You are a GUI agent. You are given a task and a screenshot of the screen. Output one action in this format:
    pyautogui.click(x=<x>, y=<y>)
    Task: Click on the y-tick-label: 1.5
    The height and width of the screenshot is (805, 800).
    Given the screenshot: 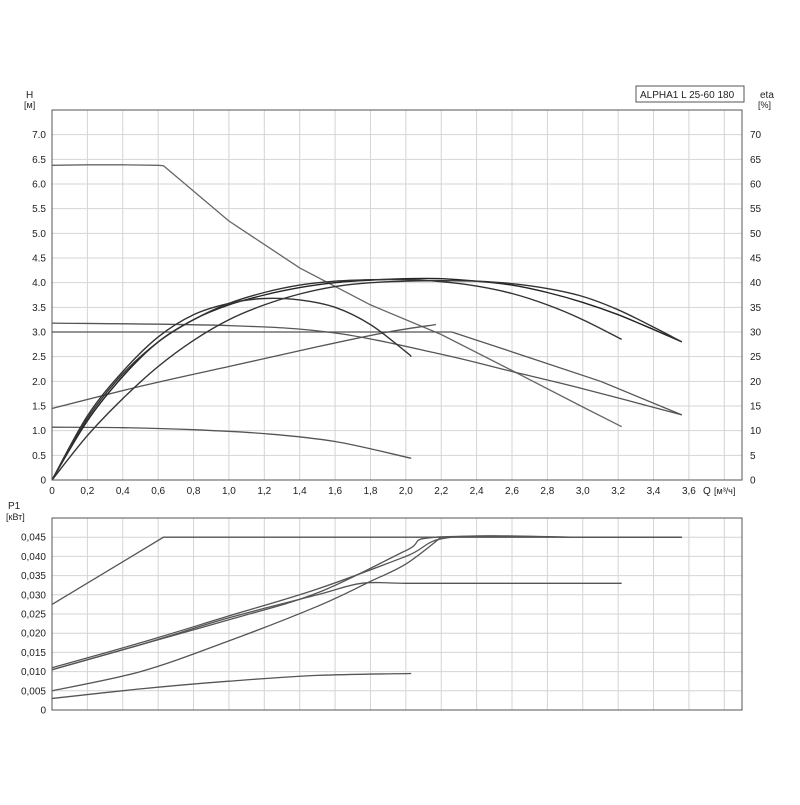 What is the action you would take?
    pyautogui.click(x=39, y=407)
    